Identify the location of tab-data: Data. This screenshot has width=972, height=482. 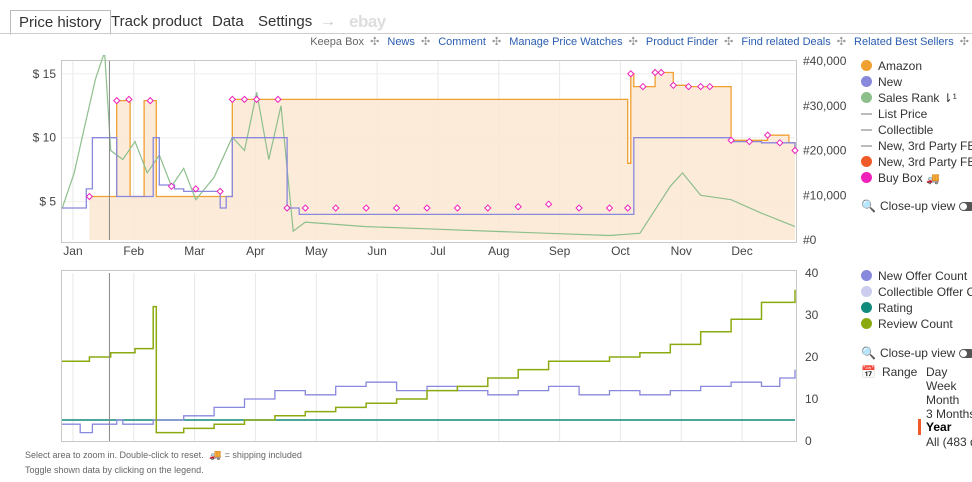
(228, 21).